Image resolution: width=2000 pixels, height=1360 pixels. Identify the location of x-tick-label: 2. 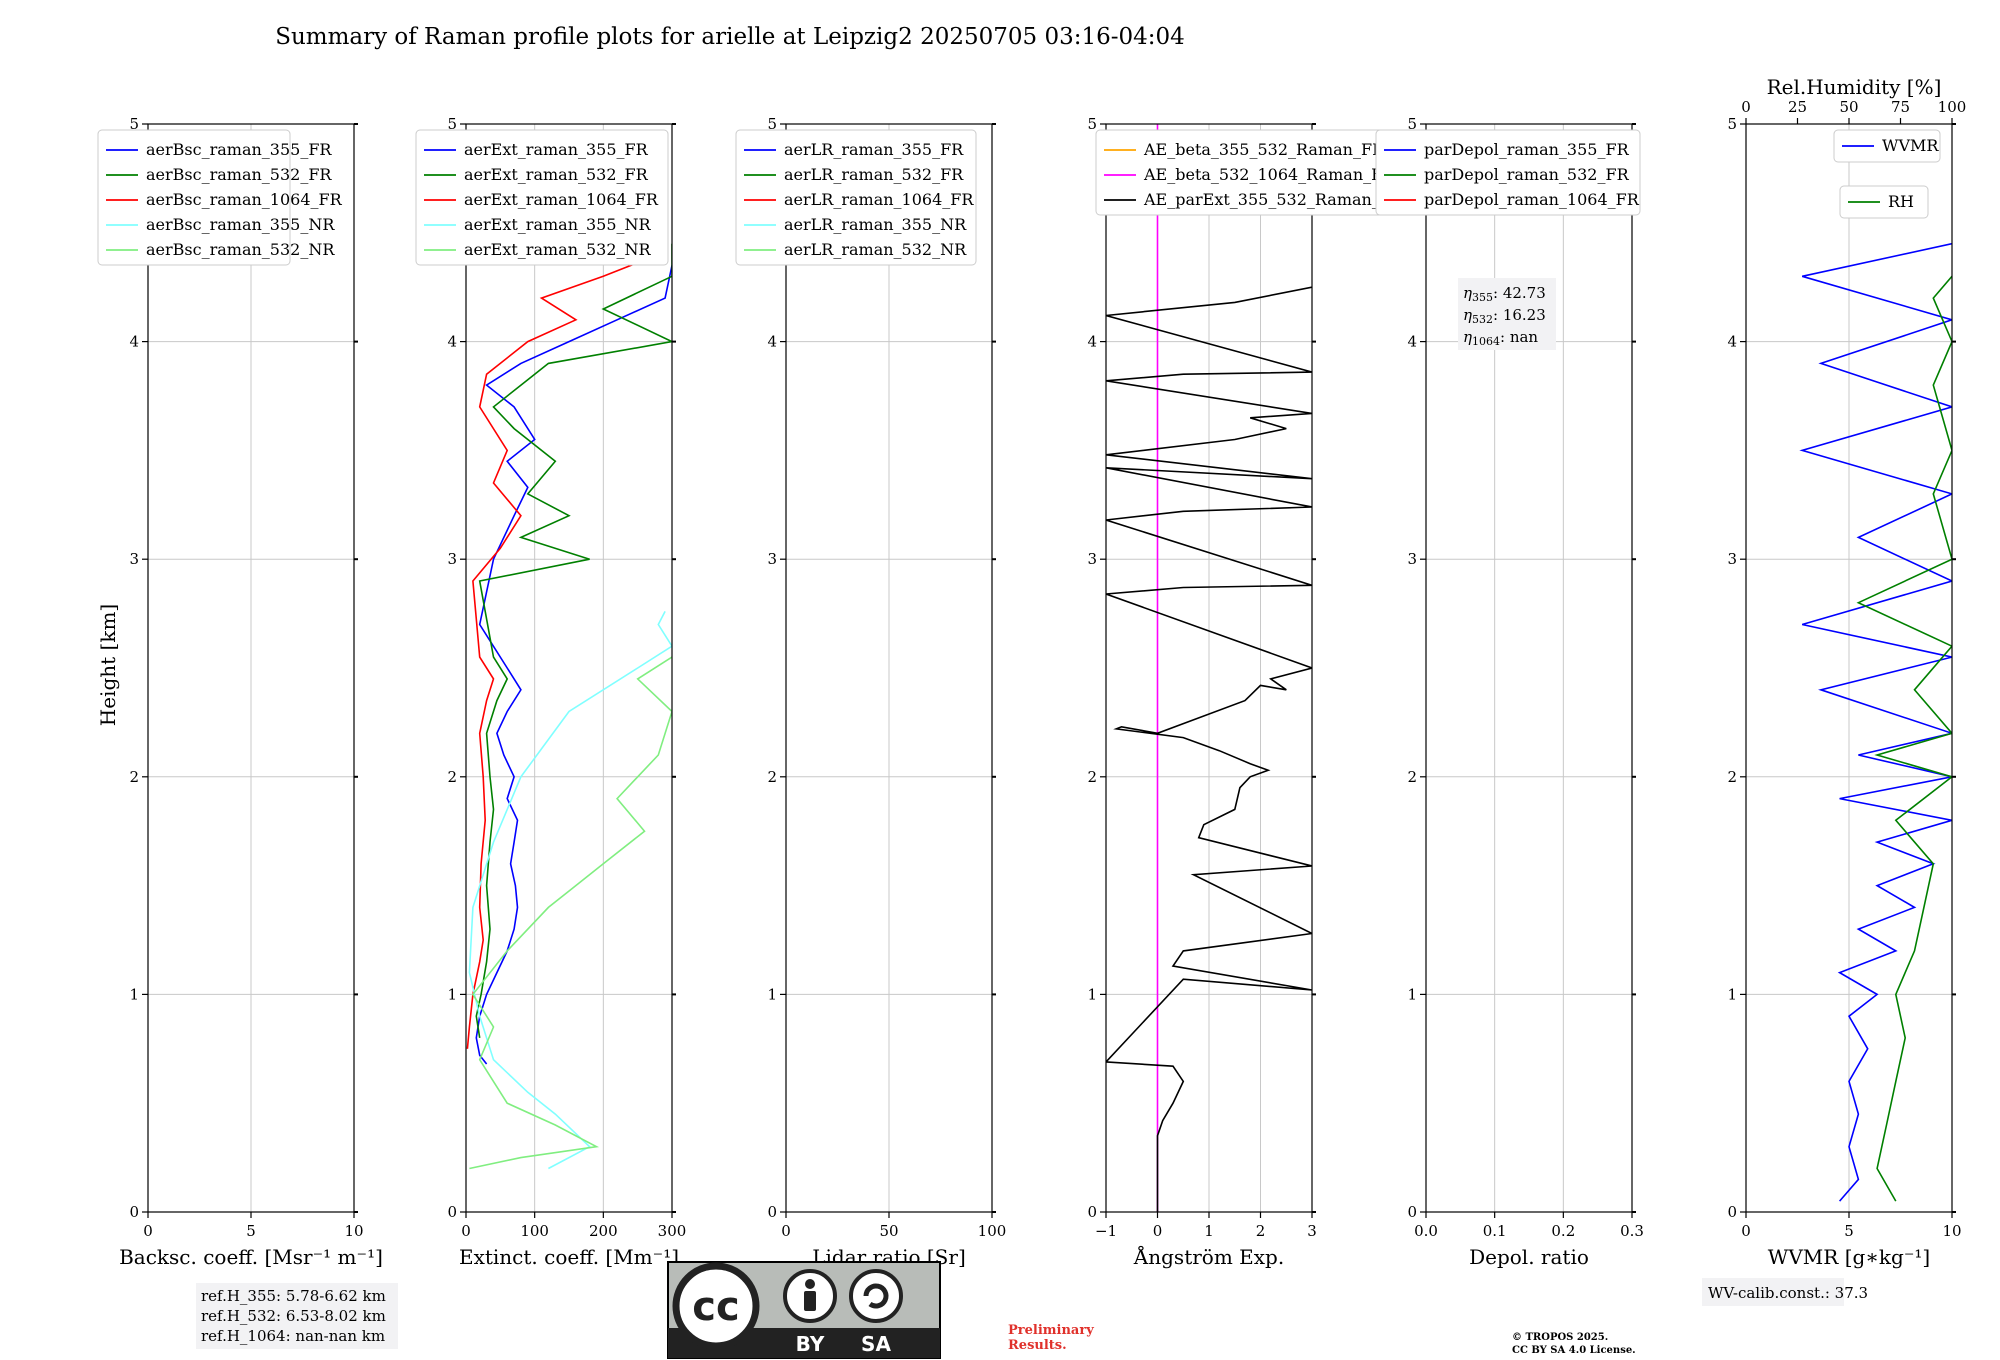
(1261, 1231).